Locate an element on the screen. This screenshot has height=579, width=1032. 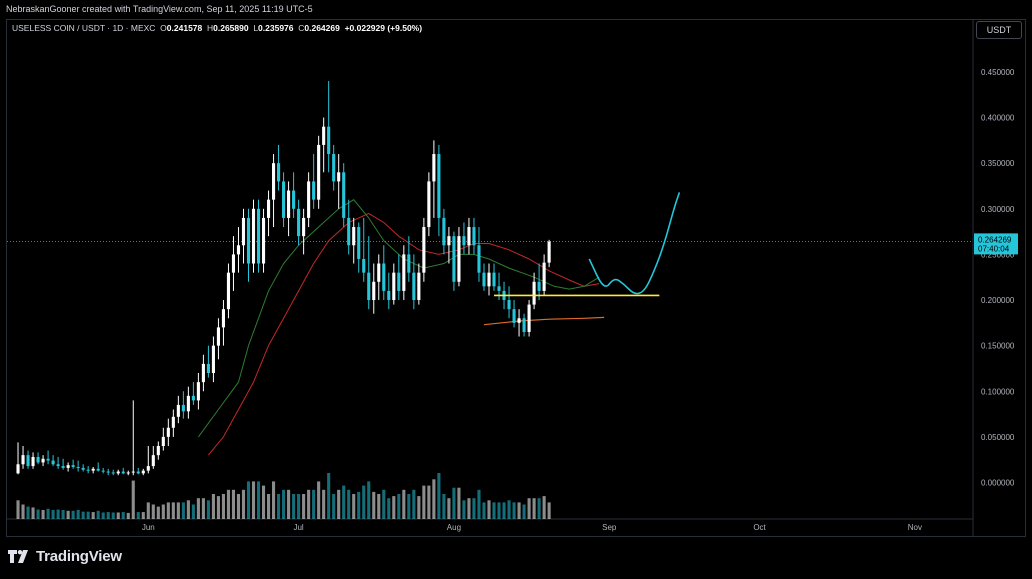
long-ma-line is located at coordinates (544, 321).